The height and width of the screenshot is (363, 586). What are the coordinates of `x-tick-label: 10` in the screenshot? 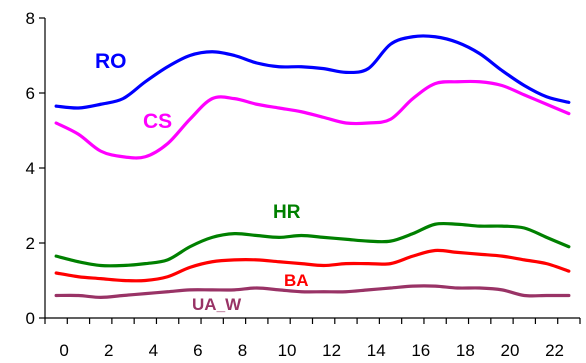 It's located at (287, 350).